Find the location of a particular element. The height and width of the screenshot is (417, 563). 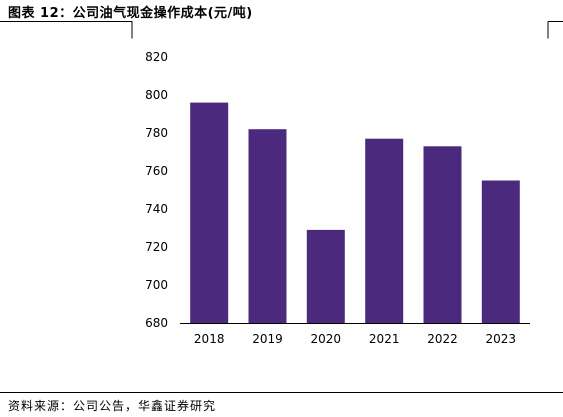

x-tick-label-2023: 2023 is located at coordinates (501, 339).